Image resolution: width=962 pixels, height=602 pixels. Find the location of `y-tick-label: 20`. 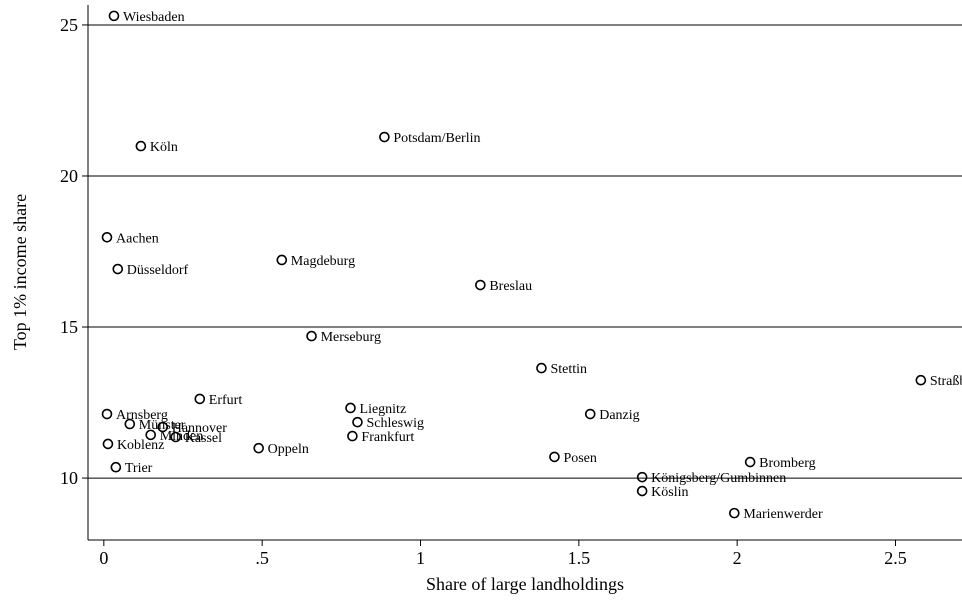

y-tick-label: 20 is located at coordinates (69, 176).